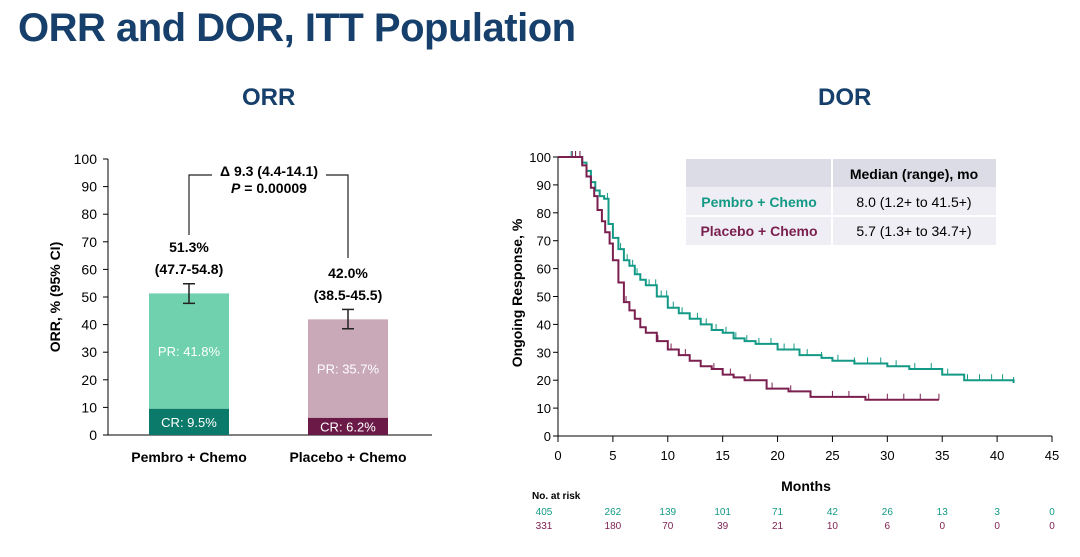 This screenshot has height=557, width=1080. What do you see at coordinates (833, 526) in the screenshot?
I see `risk-table-value: 10` at bounding box center [833, 526].